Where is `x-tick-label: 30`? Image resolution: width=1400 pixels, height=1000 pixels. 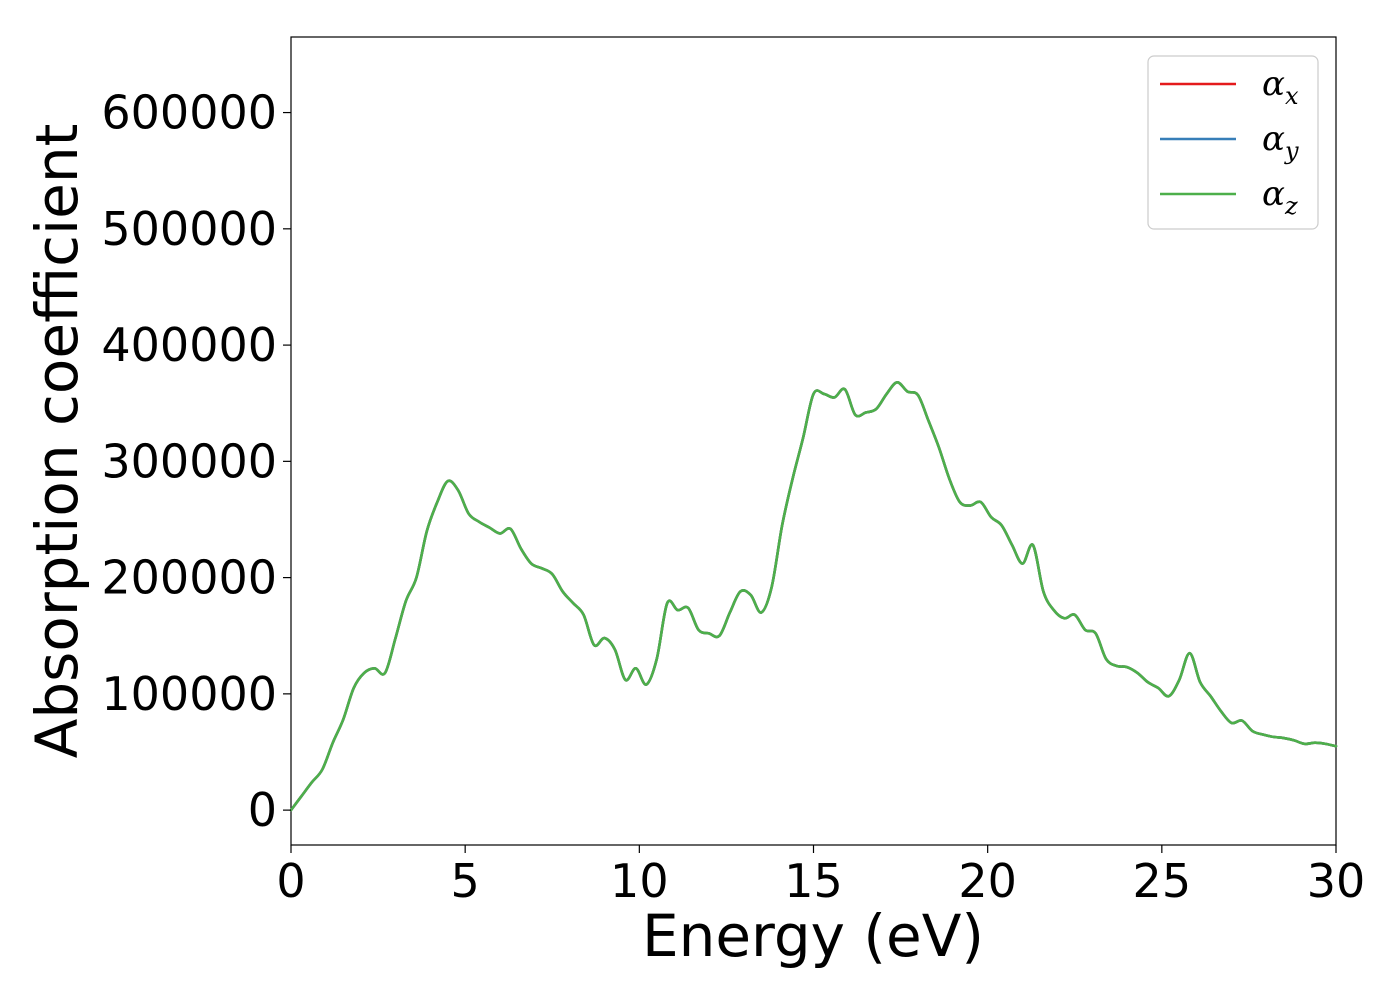 x-tick-label: 30 is located at coordinates (1336, 881).